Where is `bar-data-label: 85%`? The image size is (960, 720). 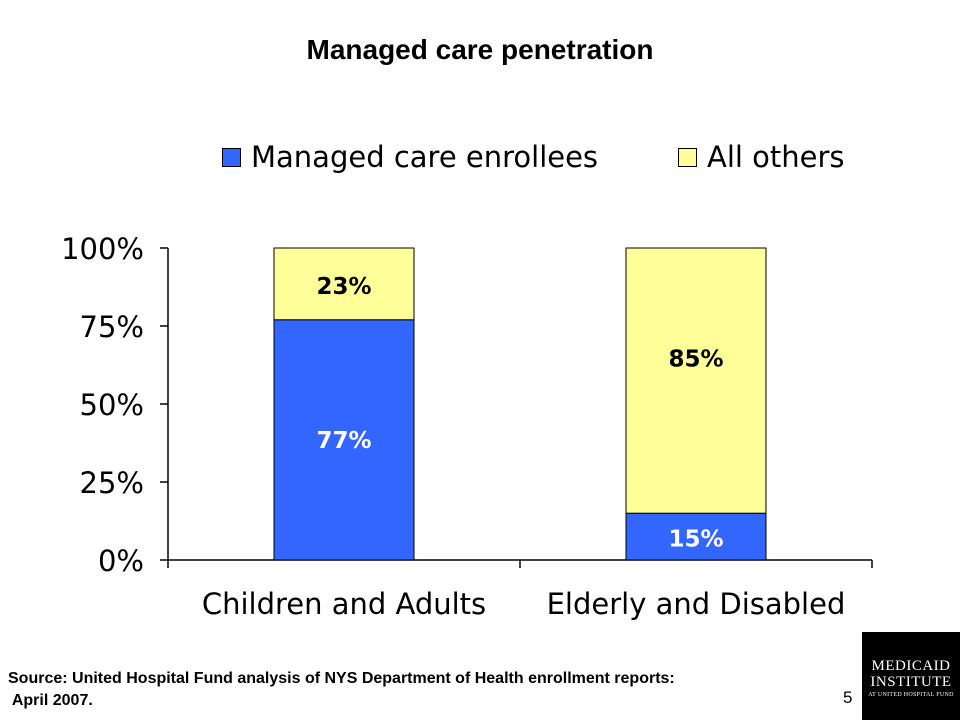
bar-data-label: 85% is located at coordinates (695, 360).